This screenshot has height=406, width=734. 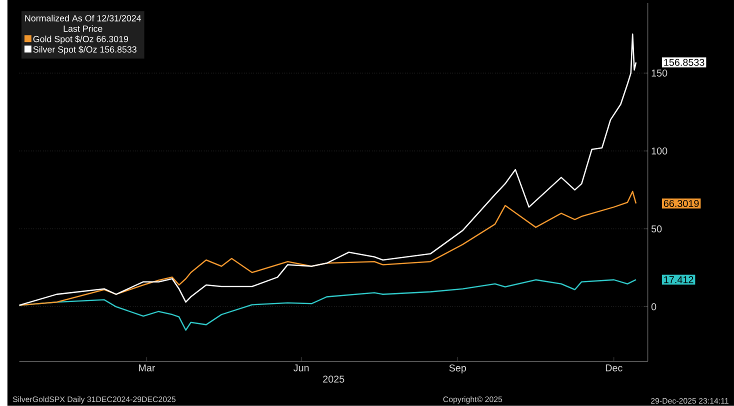 What do you see at coordinates (660, 73) in the screenshot?
I see `y-tick-label: 150` at bounding box center [660, 73].